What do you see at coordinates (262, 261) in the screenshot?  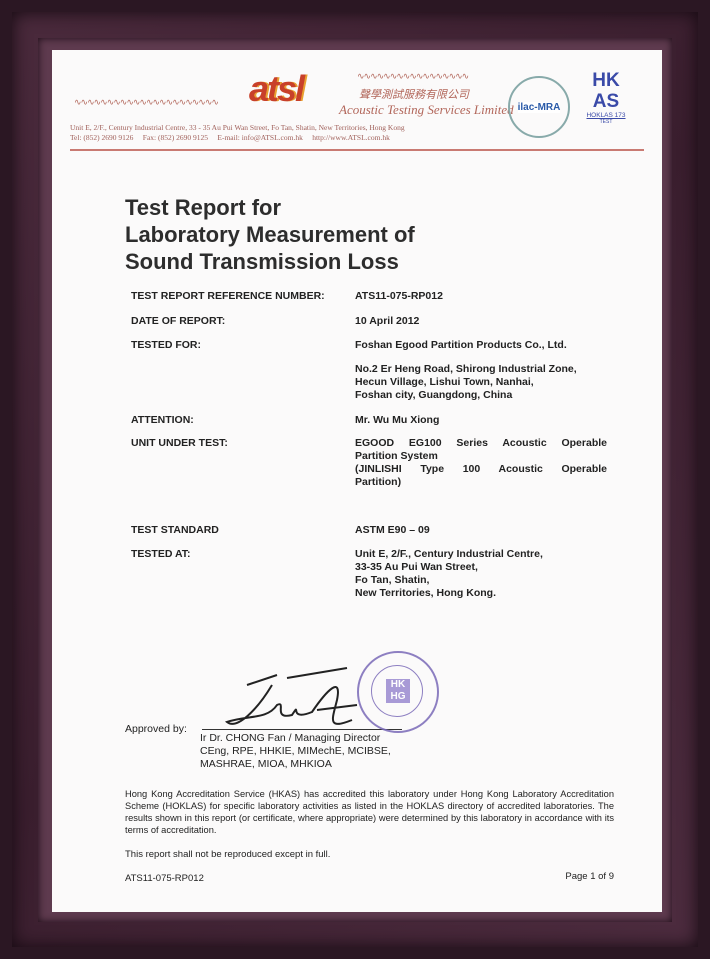 I see `title-line-3: Sound Transmission Loss` at bounding box center [262, 261].